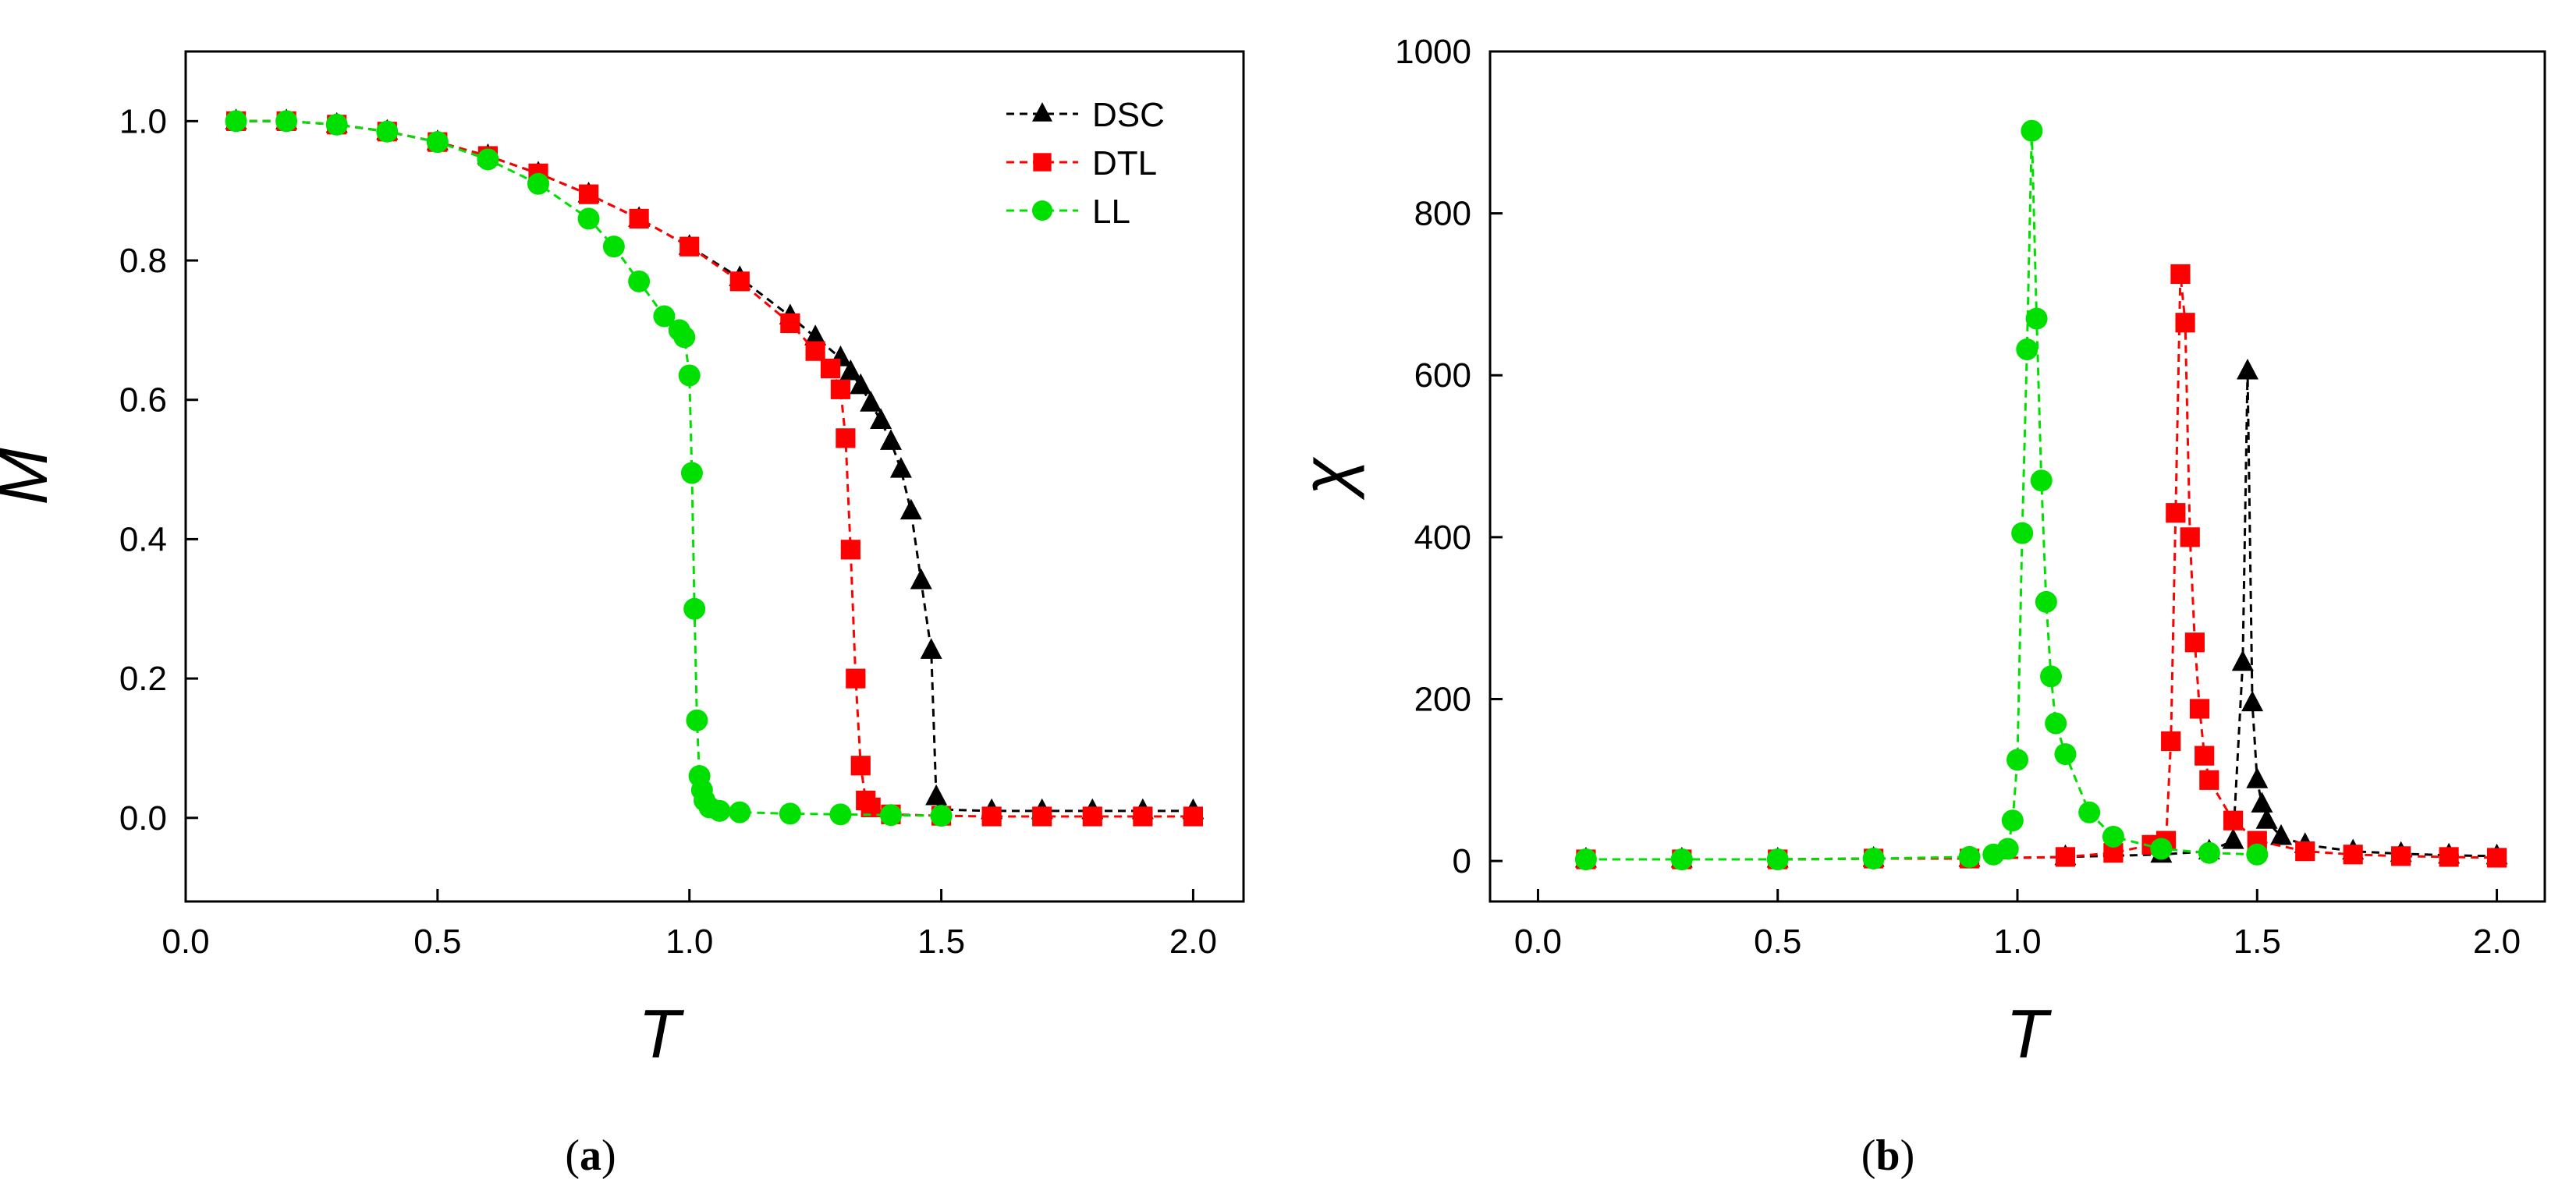 Image resolution: width=2576 pixels, height=1190 pixels. Describe the element at coordinates (1325, 478) in the screenshot. I see `panel-b-y-axis-title: χ` at that location.